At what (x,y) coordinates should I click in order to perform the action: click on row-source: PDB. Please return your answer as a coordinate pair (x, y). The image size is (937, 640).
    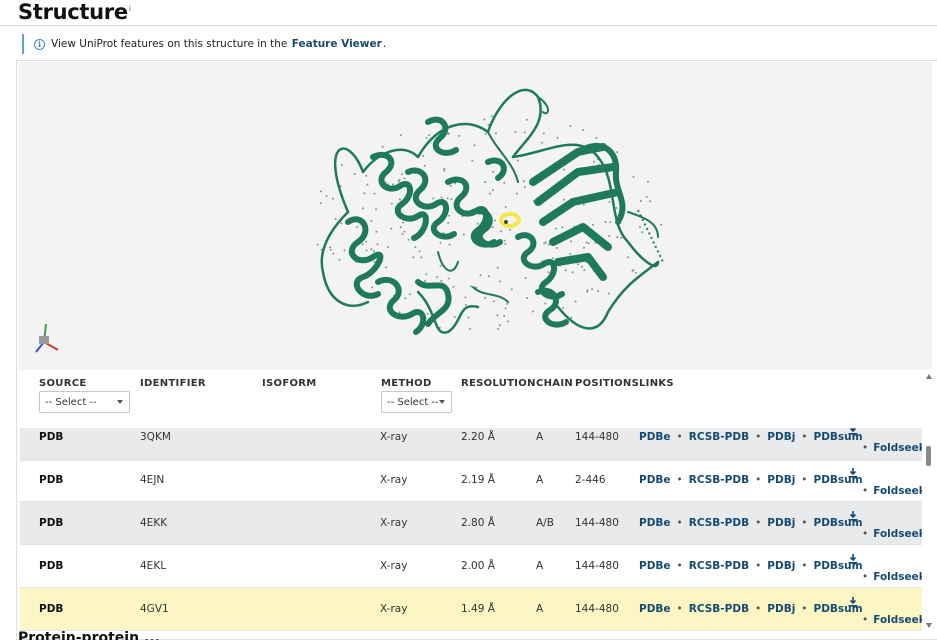
    Looking at the image, I should click on (51, 480).